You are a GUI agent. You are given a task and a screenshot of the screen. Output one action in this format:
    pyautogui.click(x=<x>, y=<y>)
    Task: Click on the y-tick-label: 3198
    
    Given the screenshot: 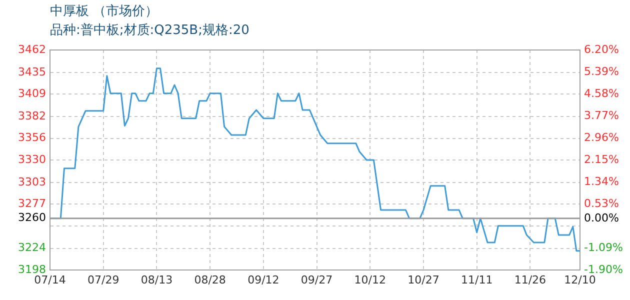 What is the action you would take?
    pyautogui.click(x=32, y=269)
    